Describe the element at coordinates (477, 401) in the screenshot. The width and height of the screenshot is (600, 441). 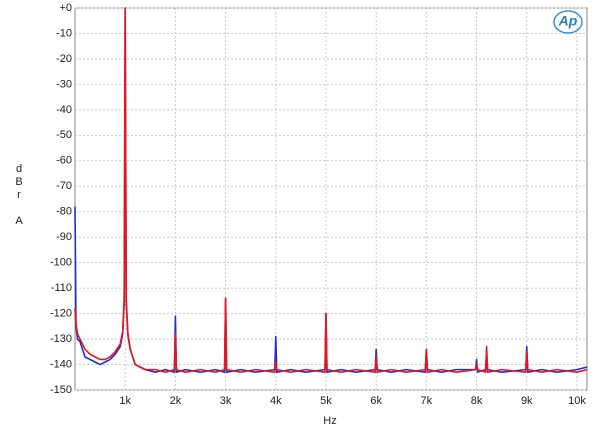
I see `x-tick-label: 8k` at that location.